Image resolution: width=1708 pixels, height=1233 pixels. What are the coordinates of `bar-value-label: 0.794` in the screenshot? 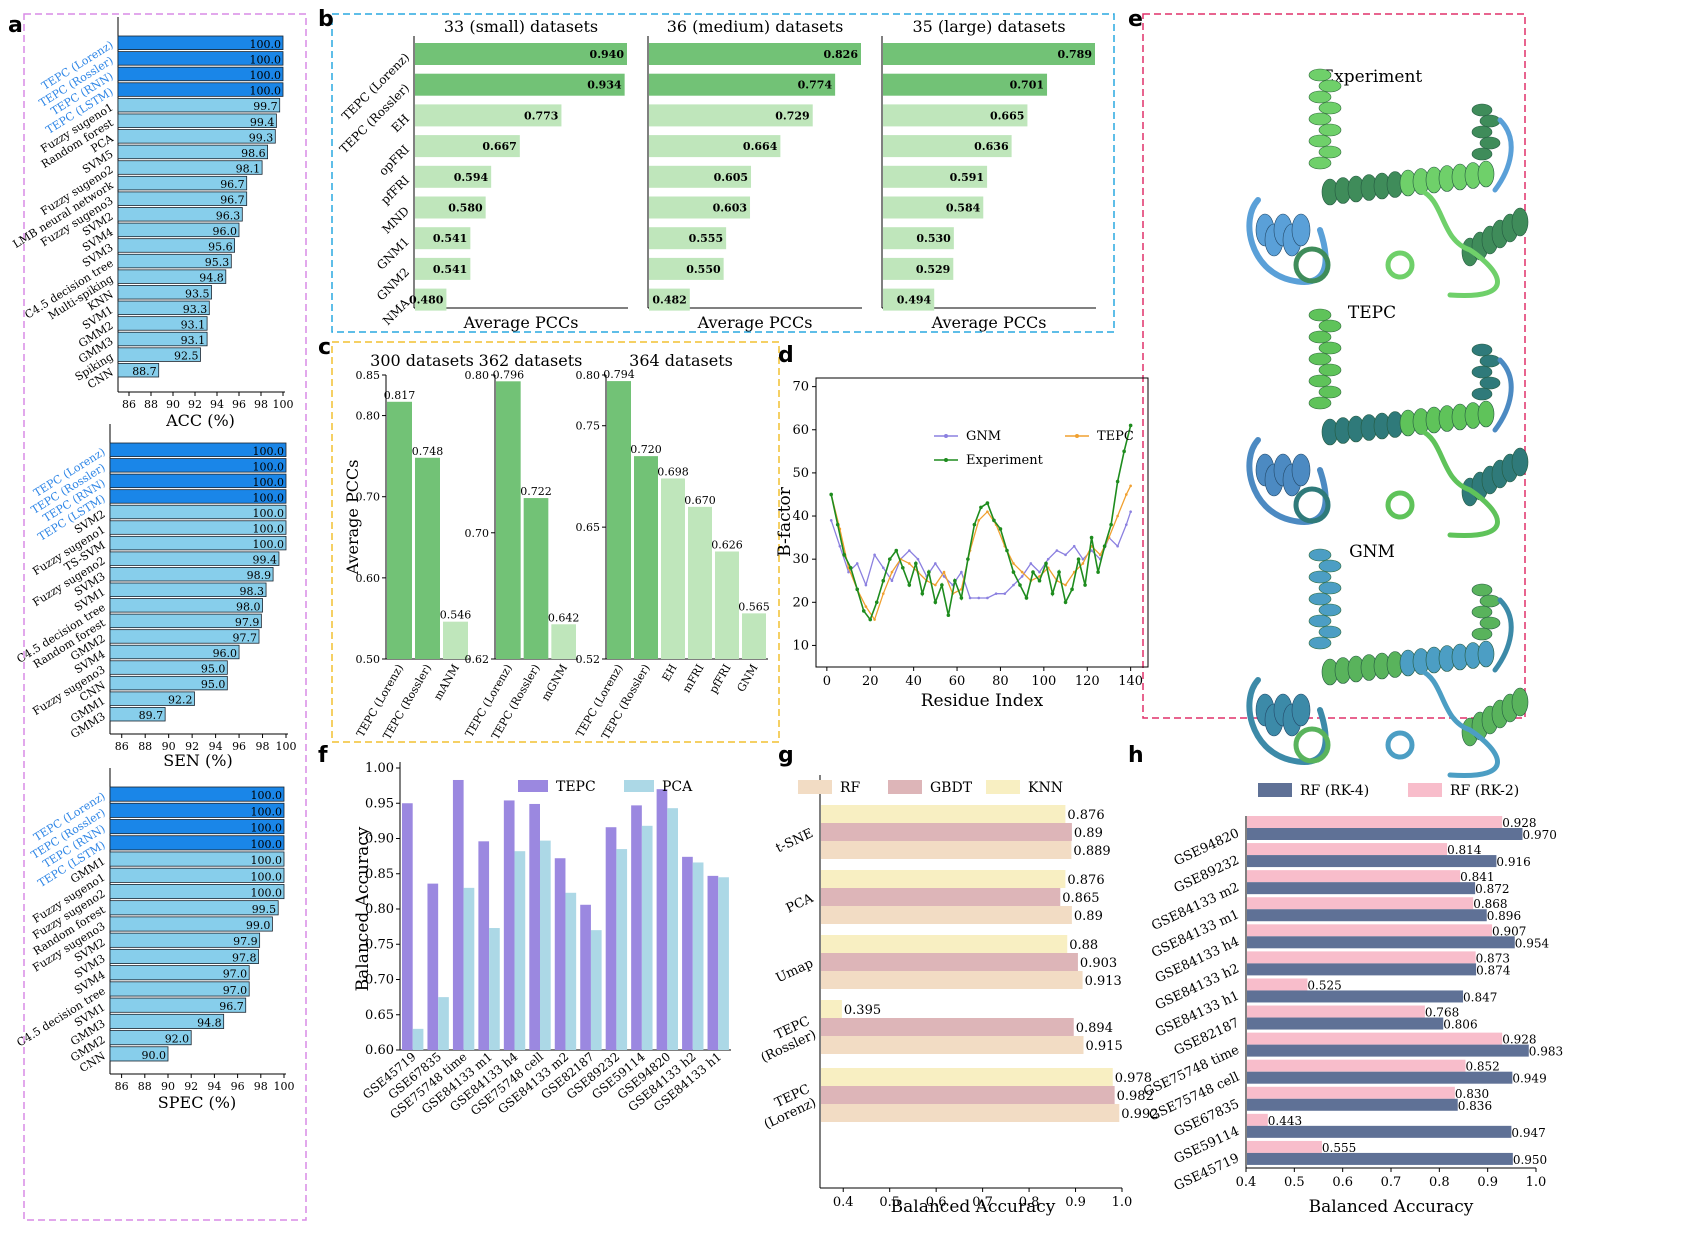 It's located at (619, 374).